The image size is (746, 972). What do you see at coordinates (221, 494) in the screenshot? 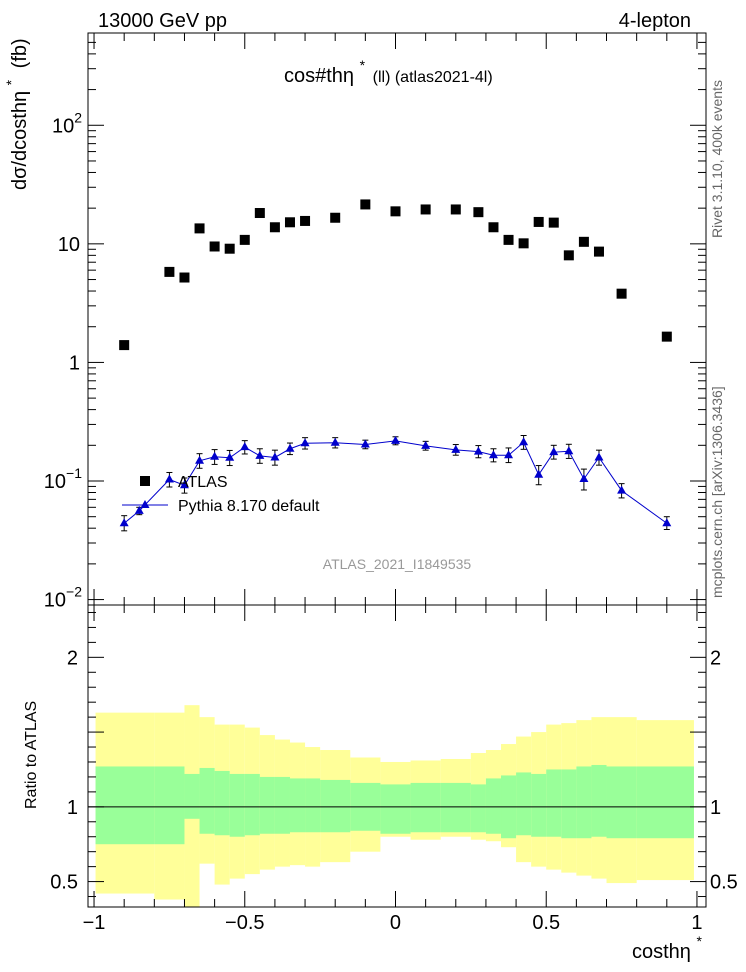
I see `legend: ATLAS Pythia 8.170 default` at bounding box center [221, 494].